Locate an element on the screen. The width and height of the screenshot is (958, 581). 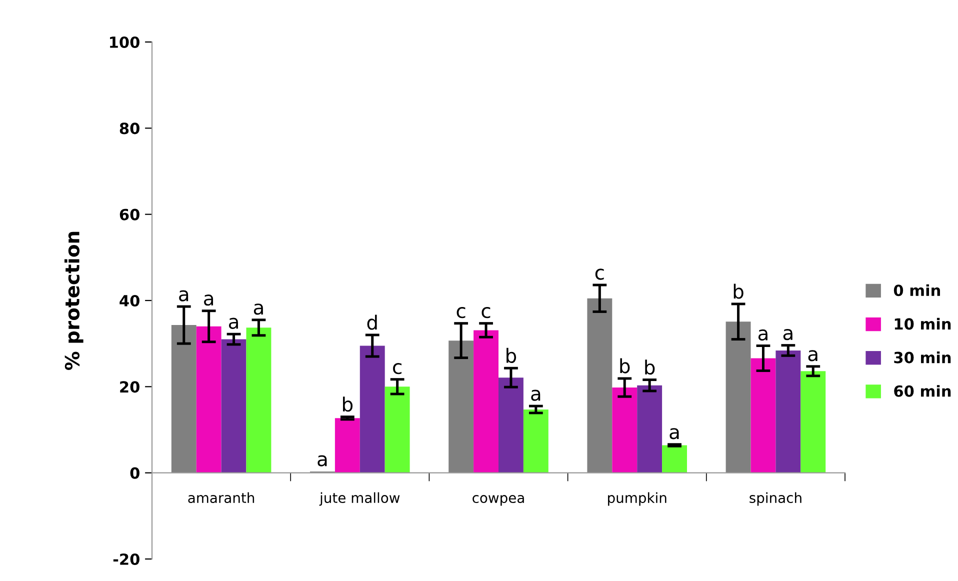
y-tick-label: 80 is located at coordinates (130, 128).